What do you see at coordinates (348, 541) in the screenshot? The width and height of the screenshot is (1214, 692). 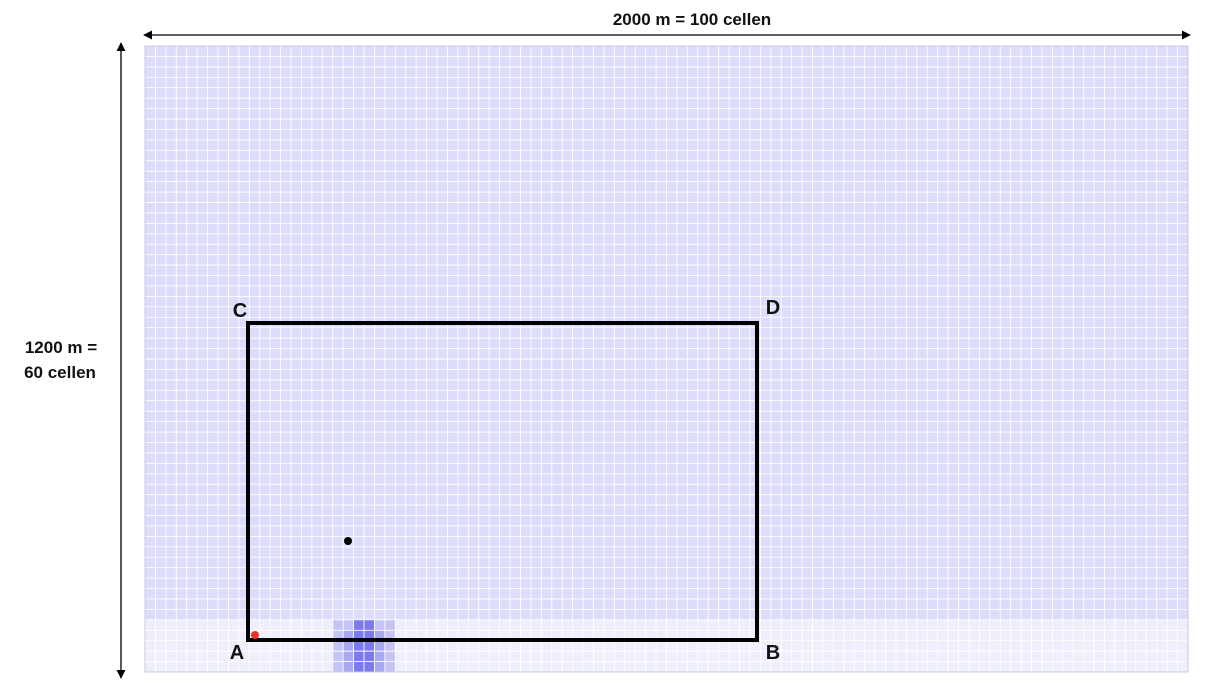 I see `black-point-marker` at bounding box center [348, 541].